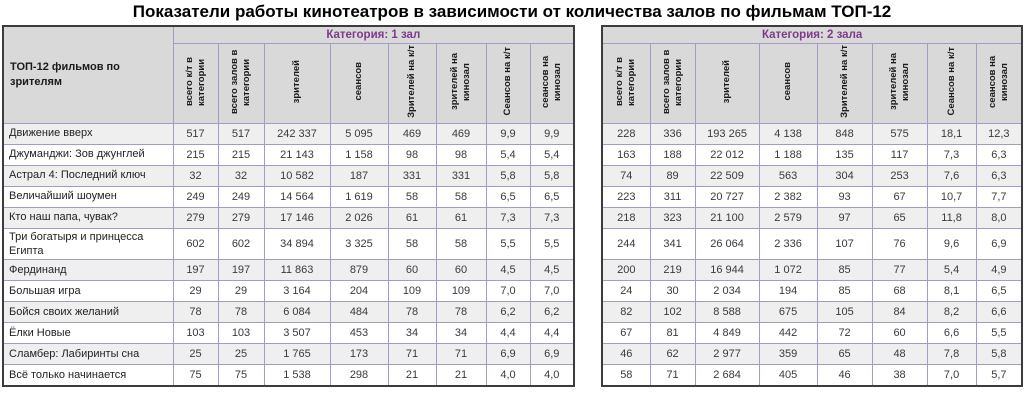  Describe the element at coordinates (788, 196) in the screenshot. I see `value-cell: 2 382` at that location.